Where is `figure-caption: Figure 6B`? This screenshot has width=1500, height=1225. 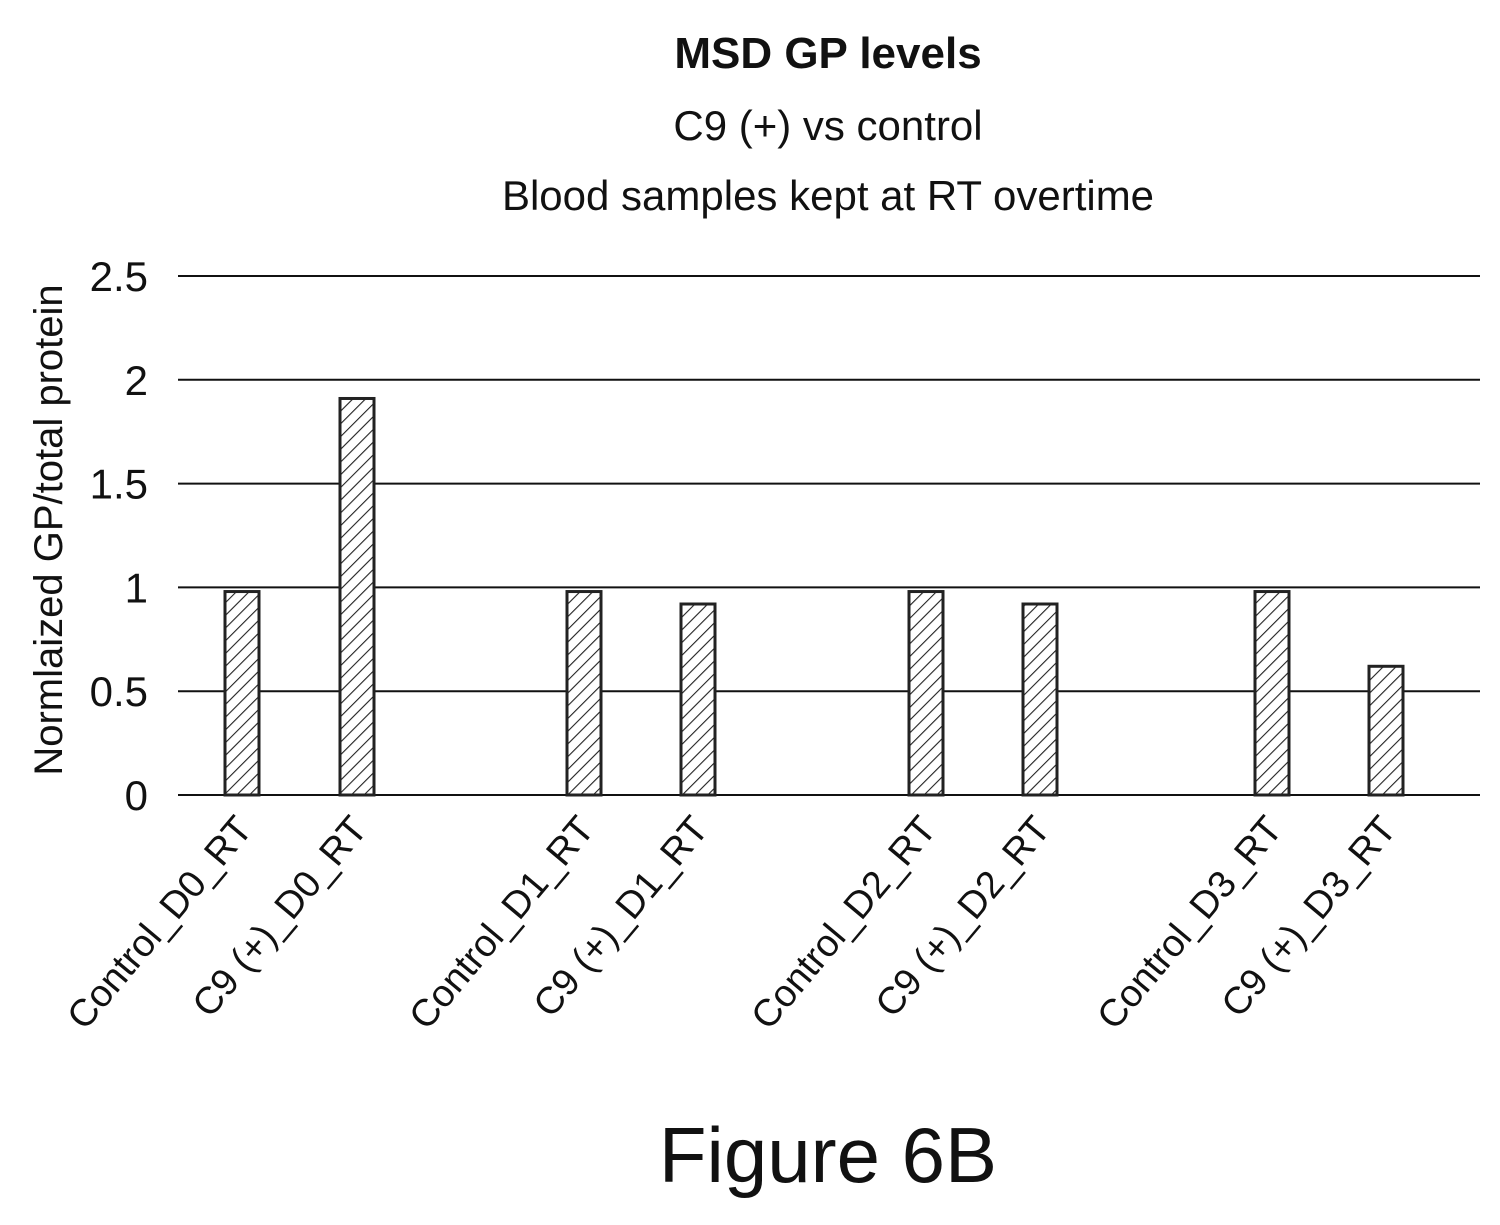 figure-caption: Figure 6B is located at coordinates (828, 1155).